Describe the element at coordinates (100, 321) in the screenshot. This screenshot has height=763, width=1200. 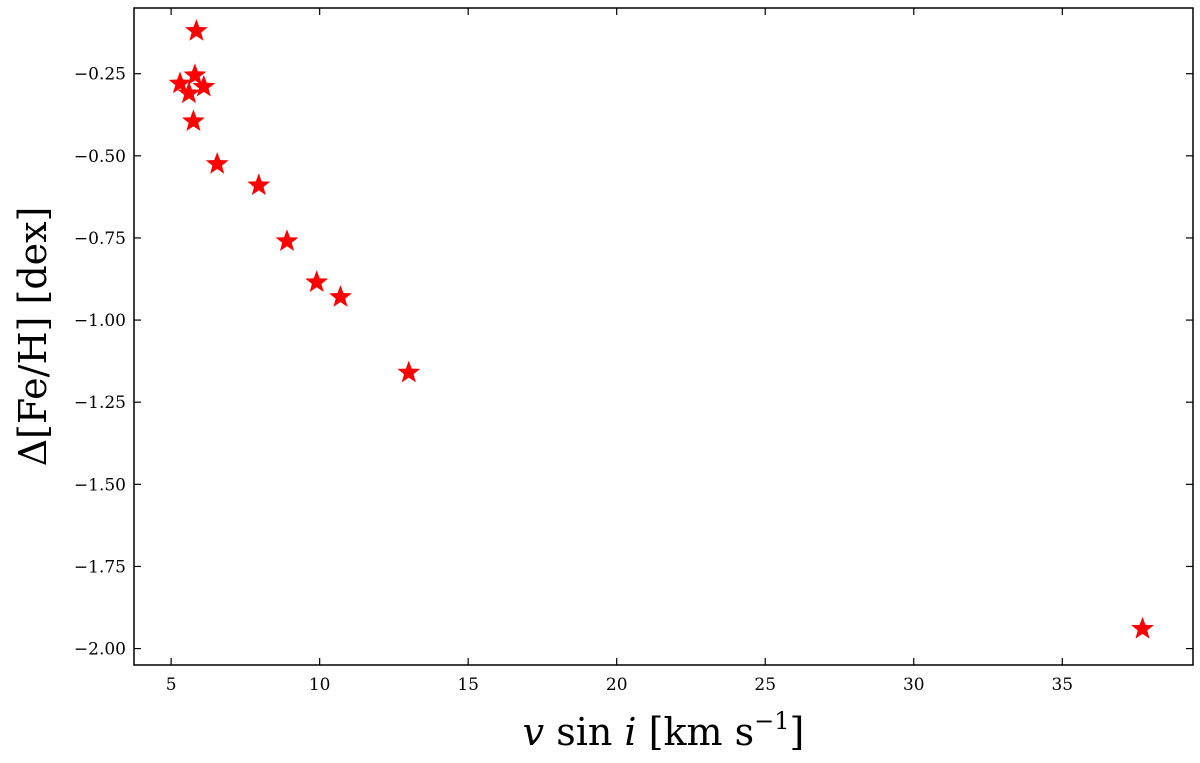
I see `y-tick-label: −1.00` at that location.